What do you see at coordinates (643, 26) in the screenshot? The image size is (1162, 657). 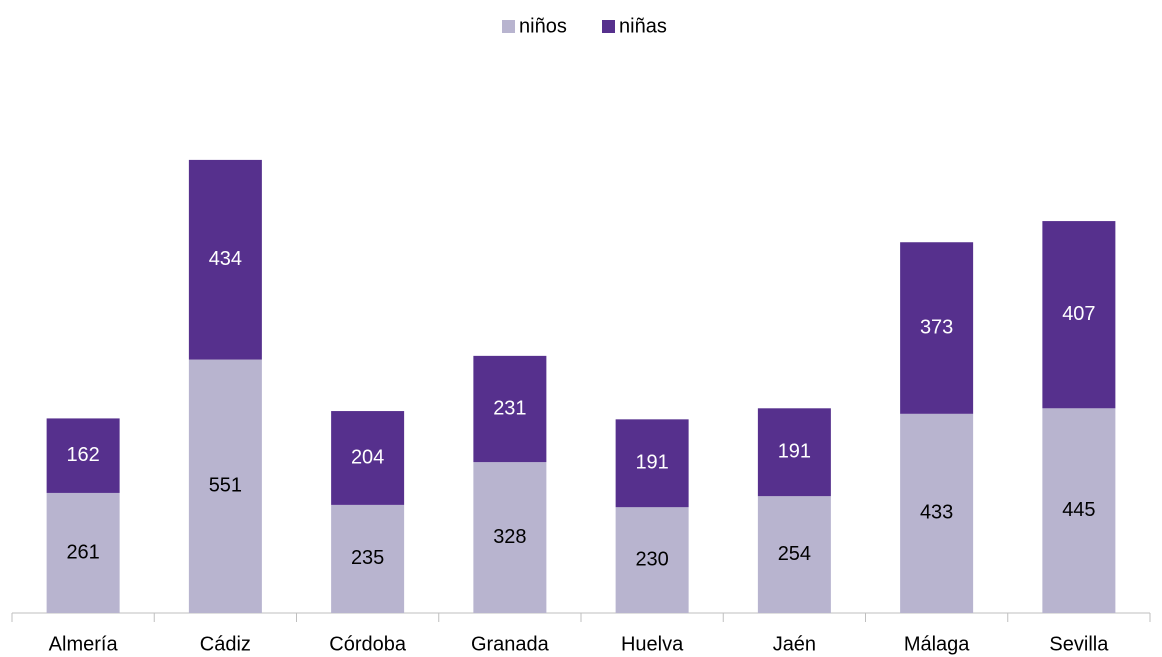 I see `legend-label: niñas` at bounding box center [643, 26].